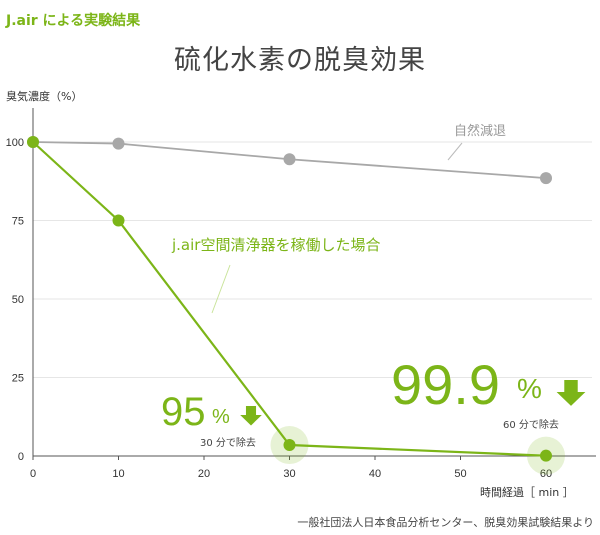  I want to click on reduction-60-note: 60 分で除去, so click(531, 424).